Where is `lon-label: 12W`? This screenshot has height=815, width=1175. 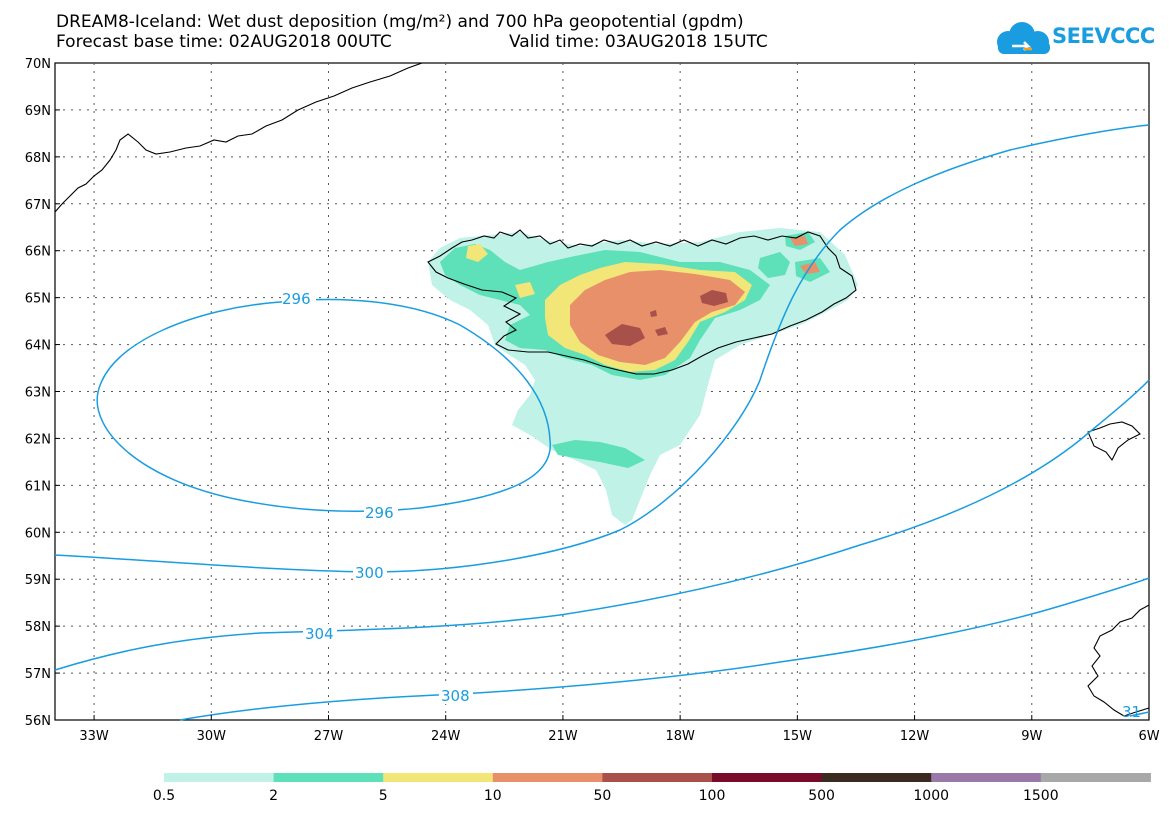
lon-label: 12W is located at coordinates (915, 736).